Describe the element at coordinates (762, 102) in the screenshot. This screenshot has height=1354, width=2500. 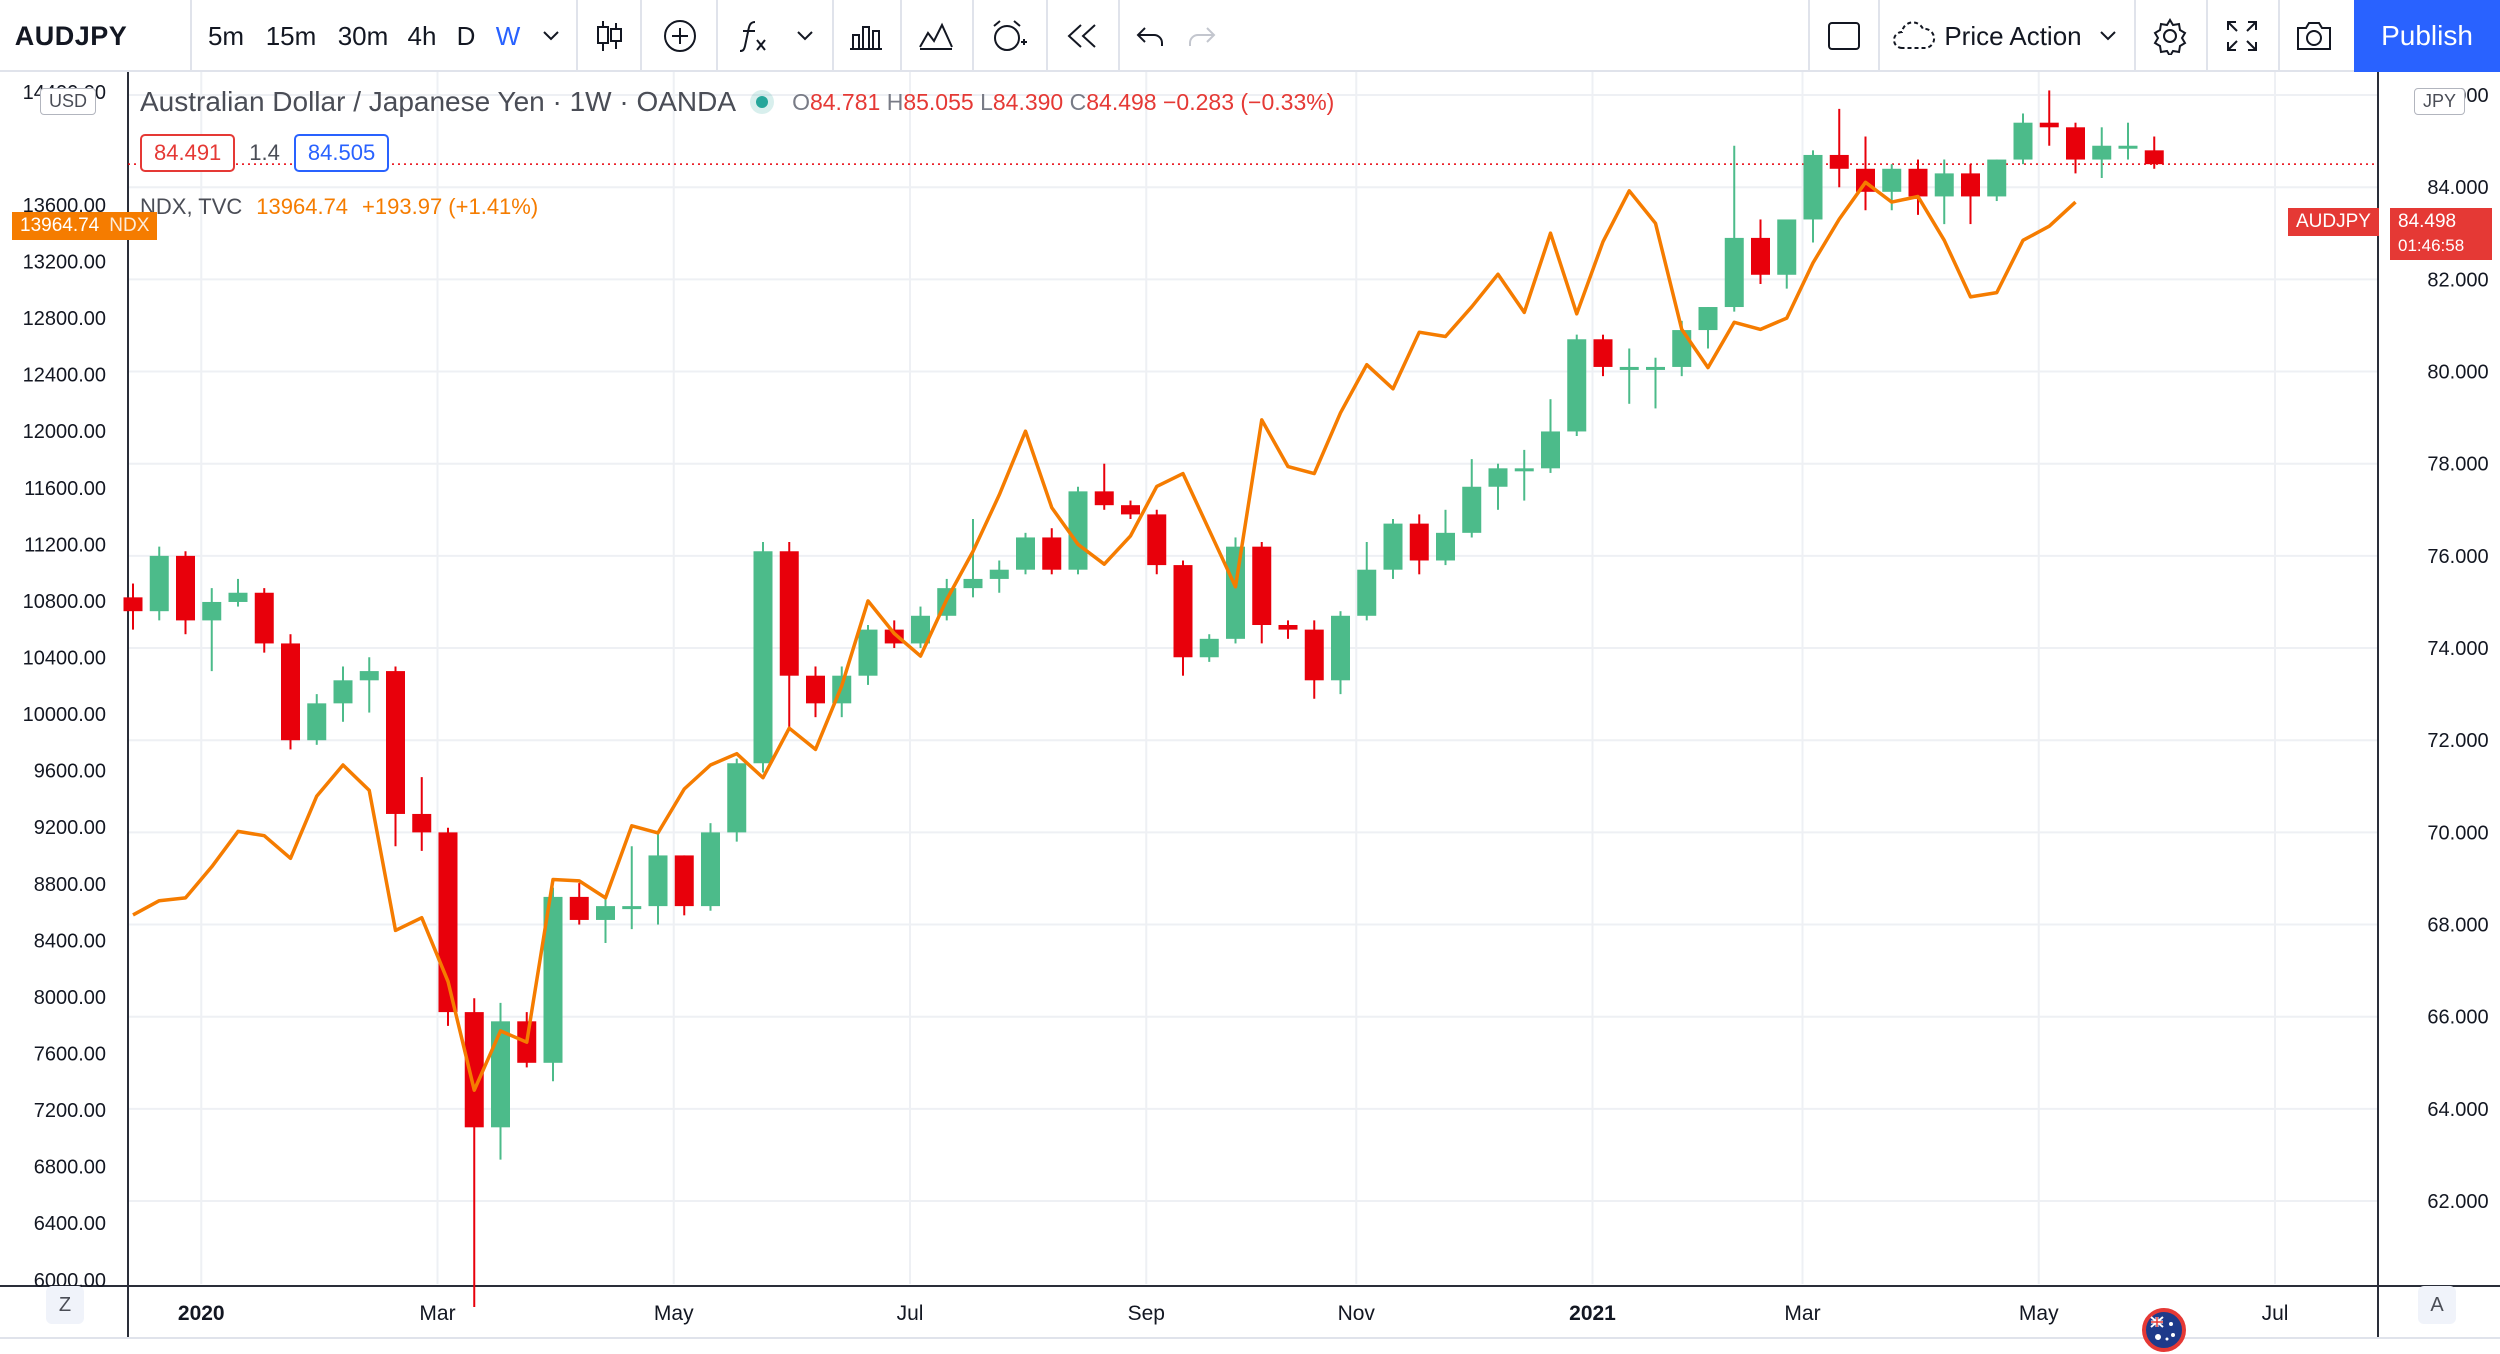
I see `market-open-icon` at that location.